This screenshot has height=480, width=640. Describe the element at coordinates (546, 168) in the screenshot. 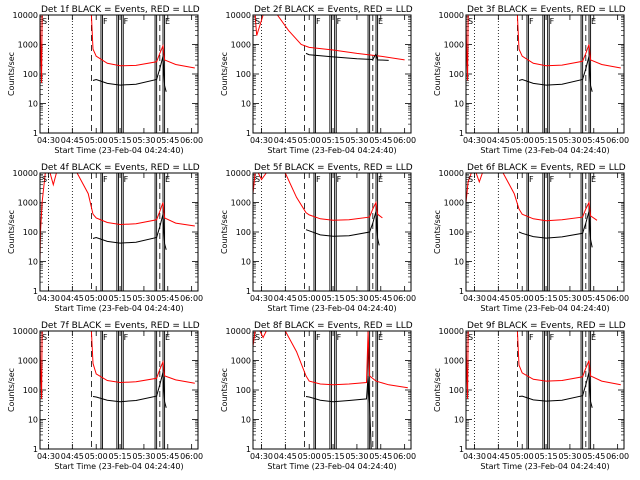

I see `panel-title: Det 6f BLACK = Events, RED = LLD` at that location.